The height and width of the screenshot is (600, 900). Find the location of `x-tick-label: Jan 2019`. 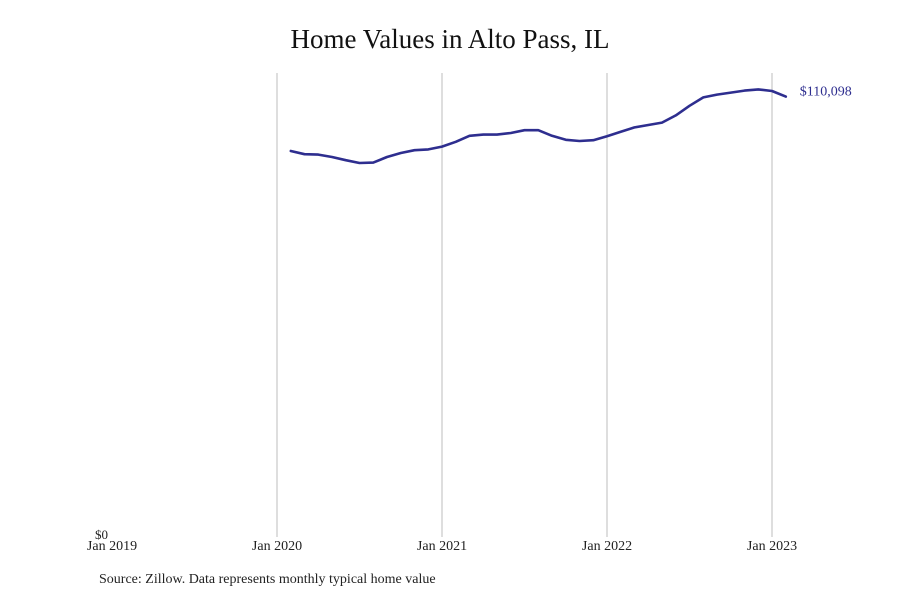

x-tick-label: Jan 2019 is located at coordinates (112, 546).